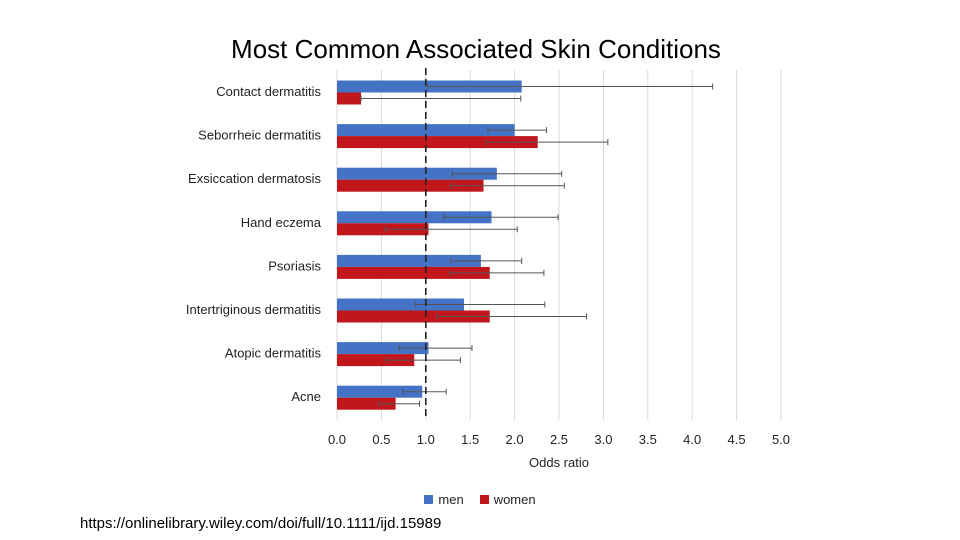 This screenshot has width=960, height=540. Describe the element at coordinates (603, 439) in the screenshot. I see `x-tick-label: 3.0` at that location.